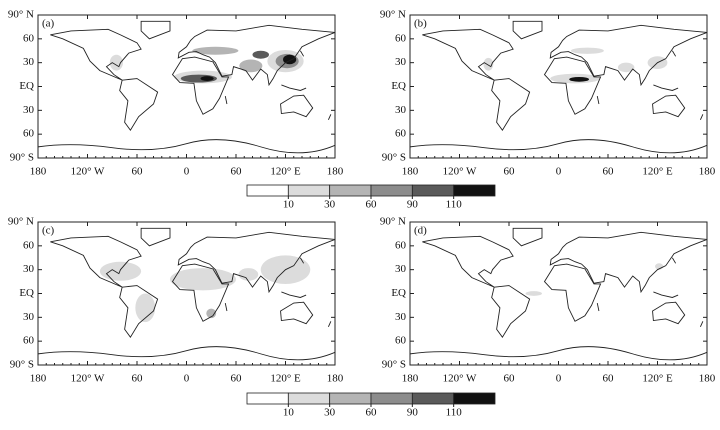  I want to click on panel-label: (c), so click(48, 231).